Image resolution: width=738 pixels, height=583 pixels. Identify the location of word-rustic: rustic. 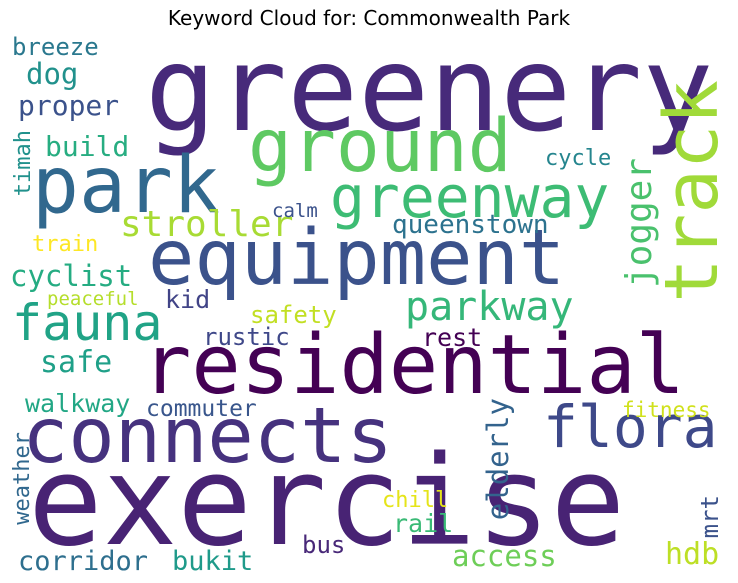
(246, 337).